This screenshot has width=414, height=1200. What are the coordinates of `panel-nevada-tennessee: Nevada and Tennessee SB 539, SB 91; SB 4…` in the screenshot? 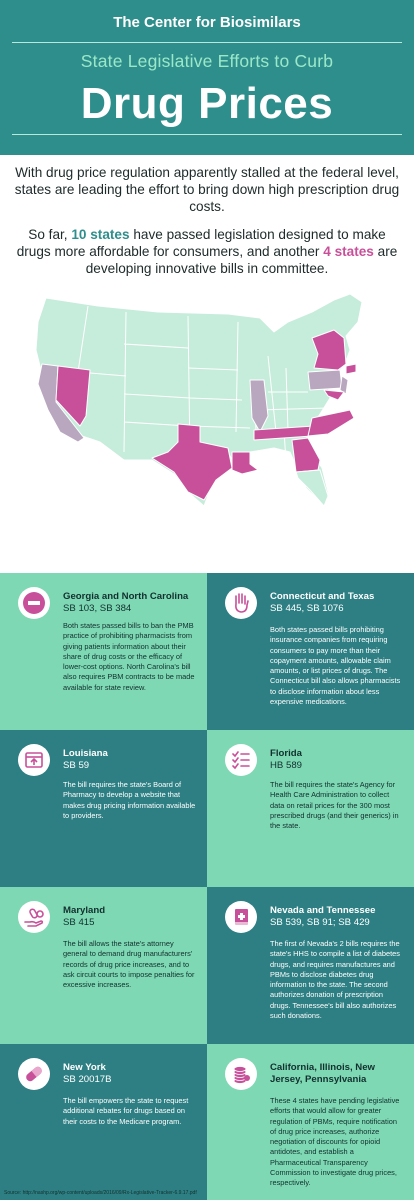 It's located at (310, 965).